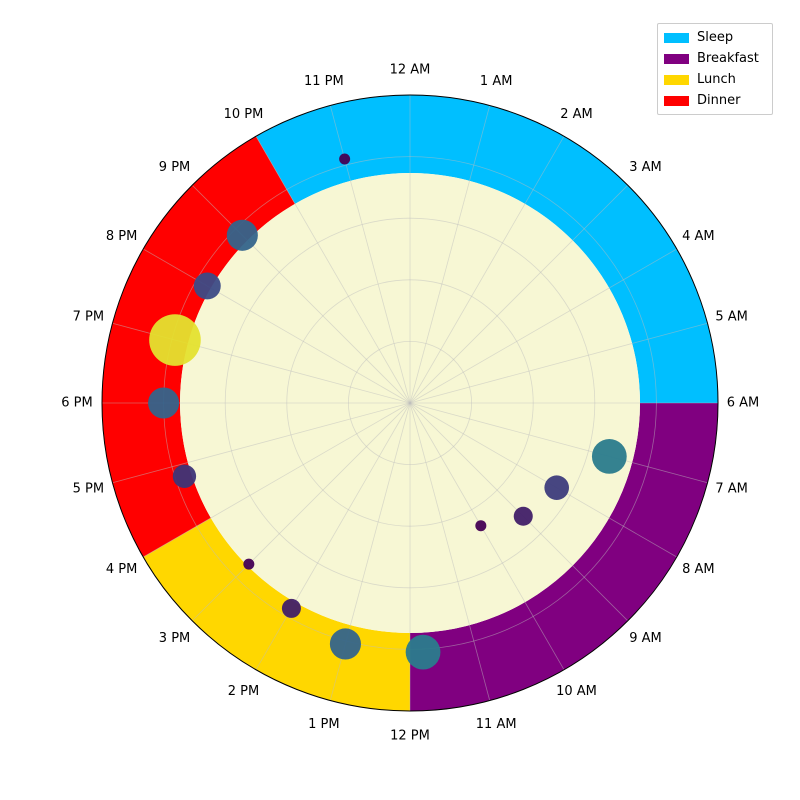  What do you see at coordinates (410, 70) in the screenshot?
I see `hour-label: 12 AM` at bounding box center [410, 70].